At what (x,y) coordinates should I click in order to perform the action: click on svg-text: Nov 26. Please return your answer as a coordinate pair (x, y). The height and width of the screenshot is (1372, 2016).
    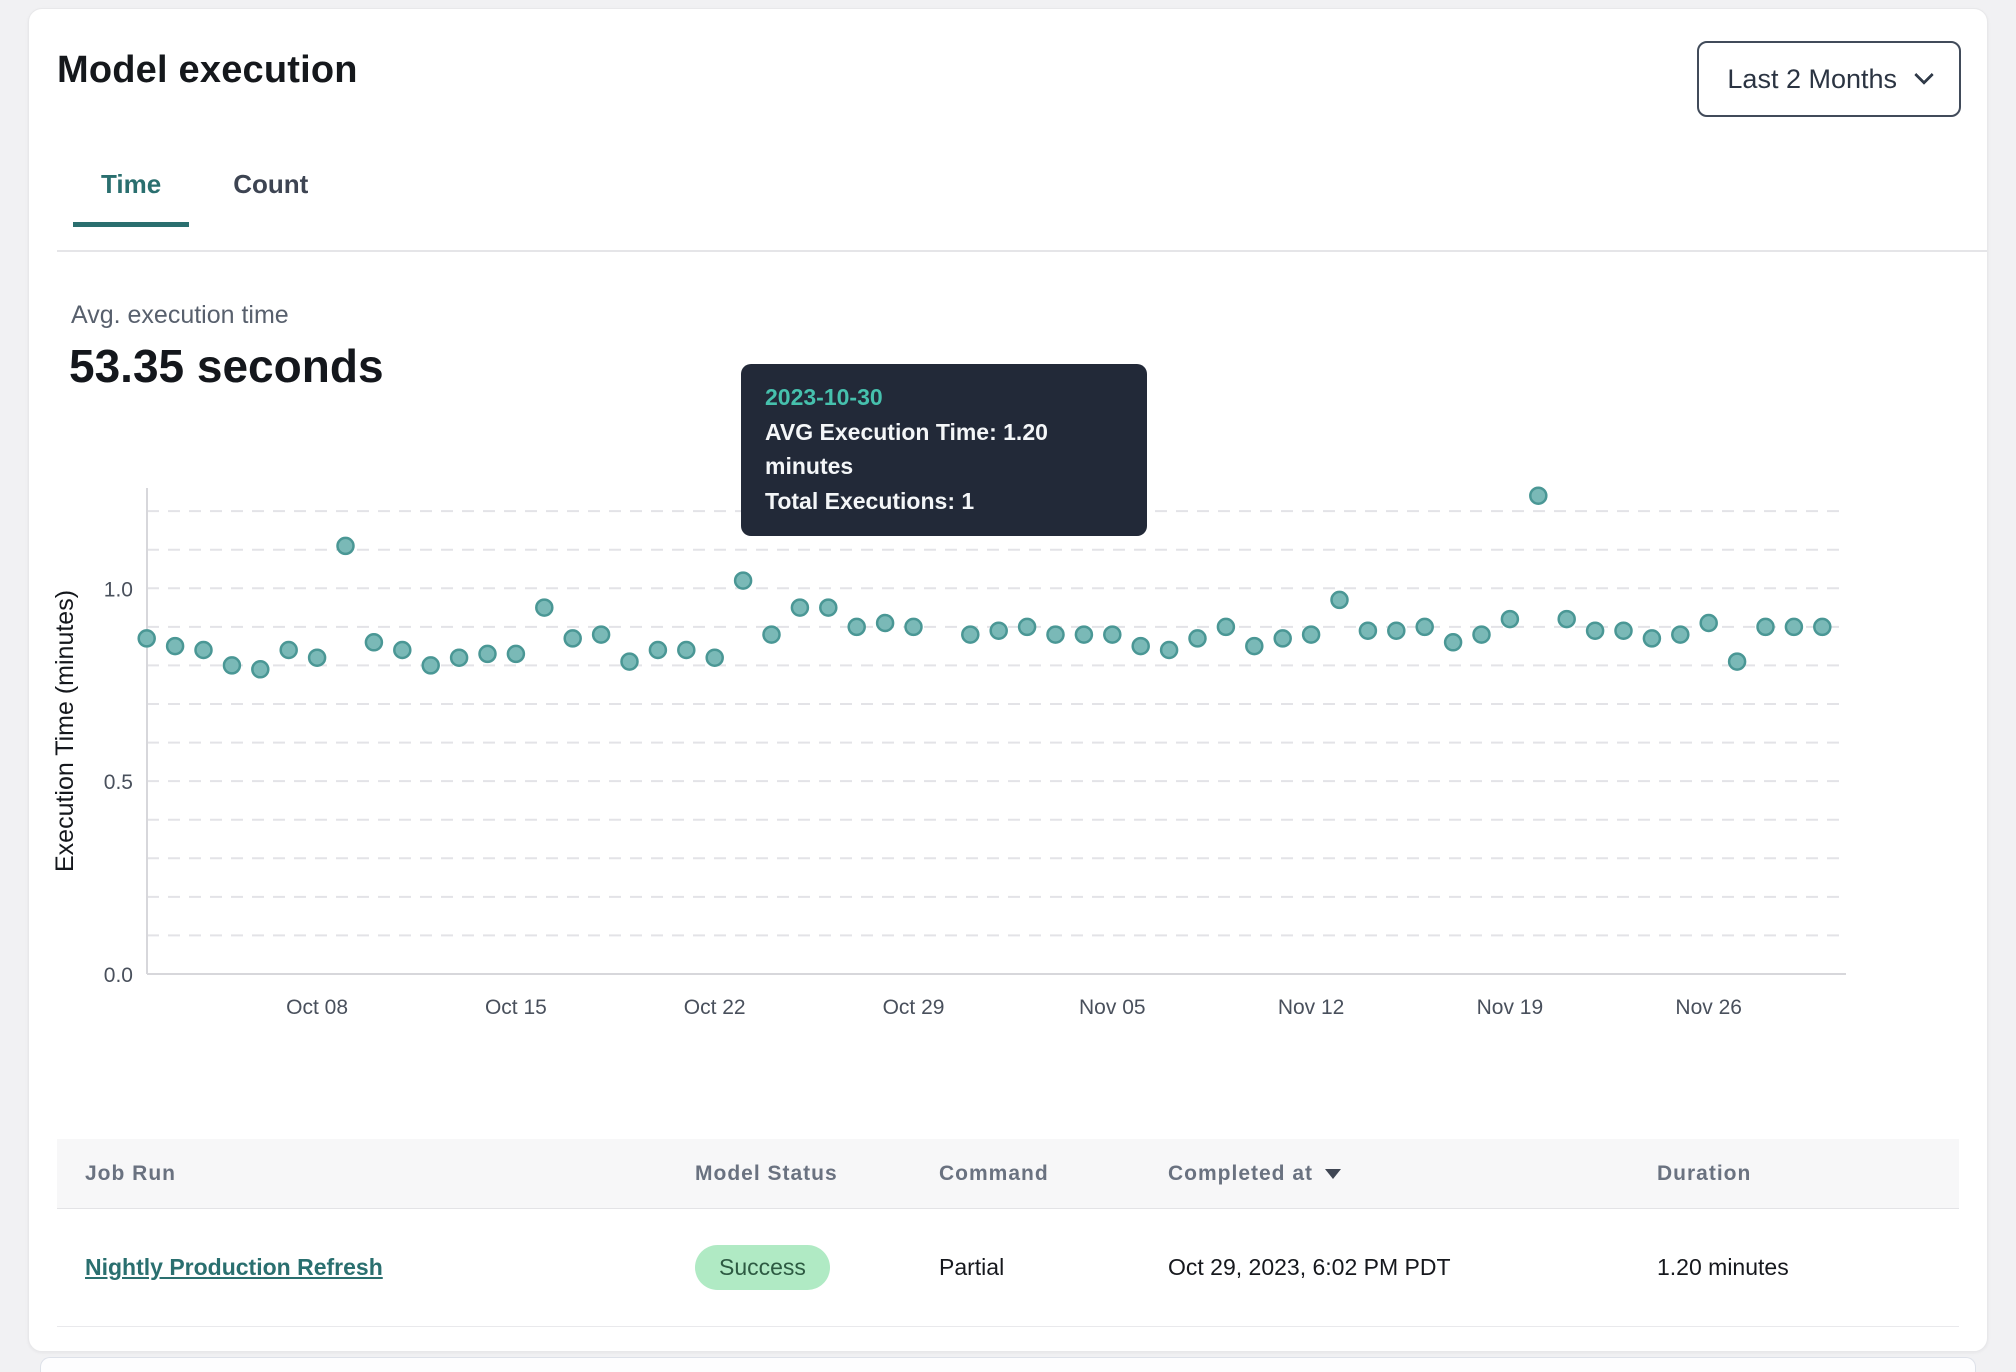
    Looking at the image, I should click on (1708, 1007).